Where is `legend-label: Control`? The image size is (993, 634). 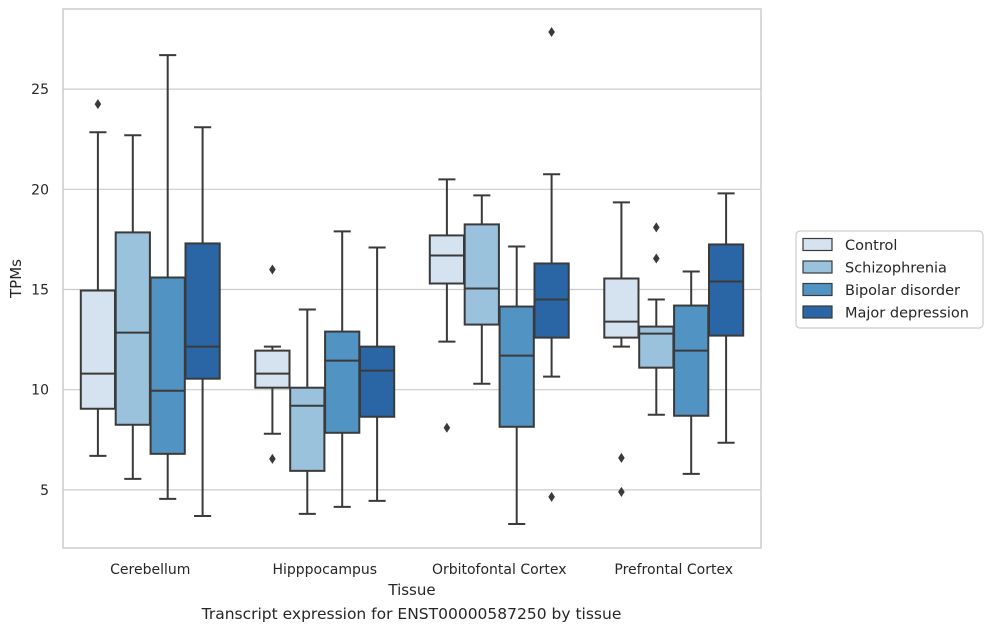
legend-label: Control is located at coordinates (871, 246).